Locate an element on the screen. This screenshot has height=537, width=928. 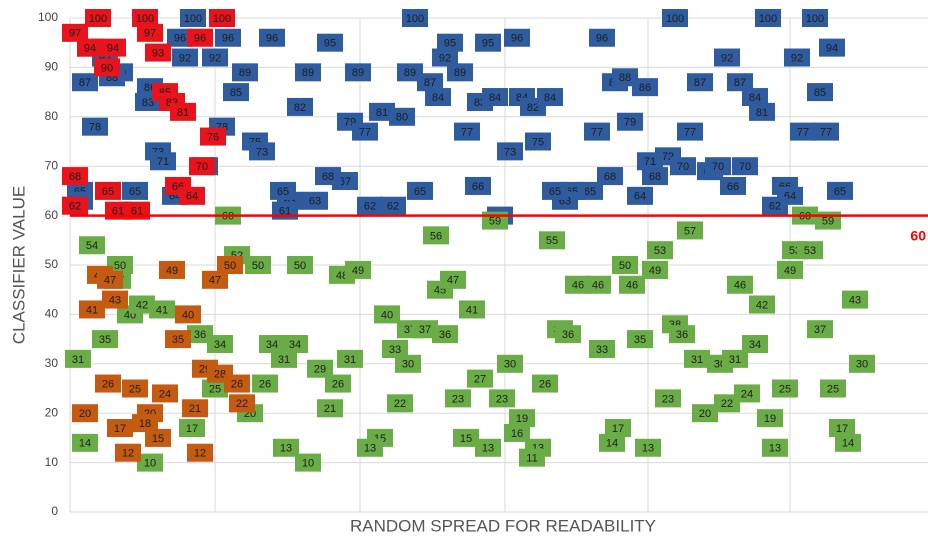
marker-label: 85 is located at coordinates (236, 93).